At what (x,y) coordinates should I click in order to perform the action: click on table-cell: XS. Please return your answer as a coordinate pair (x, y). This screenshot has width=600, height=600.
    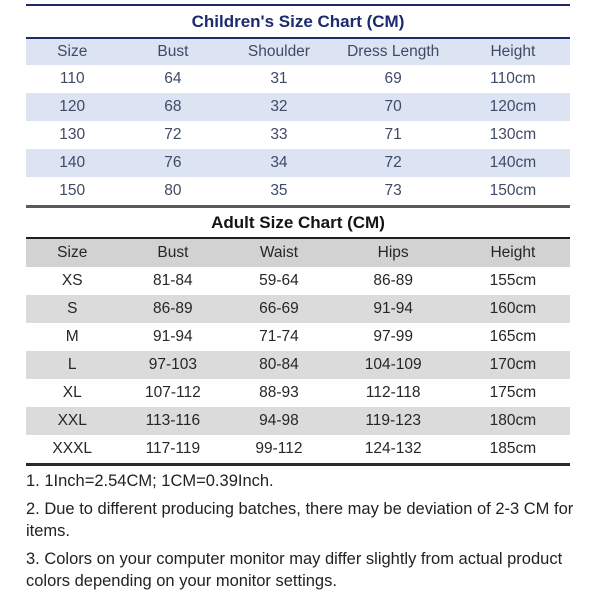
    Looking at the image, I should click on (72, 280).